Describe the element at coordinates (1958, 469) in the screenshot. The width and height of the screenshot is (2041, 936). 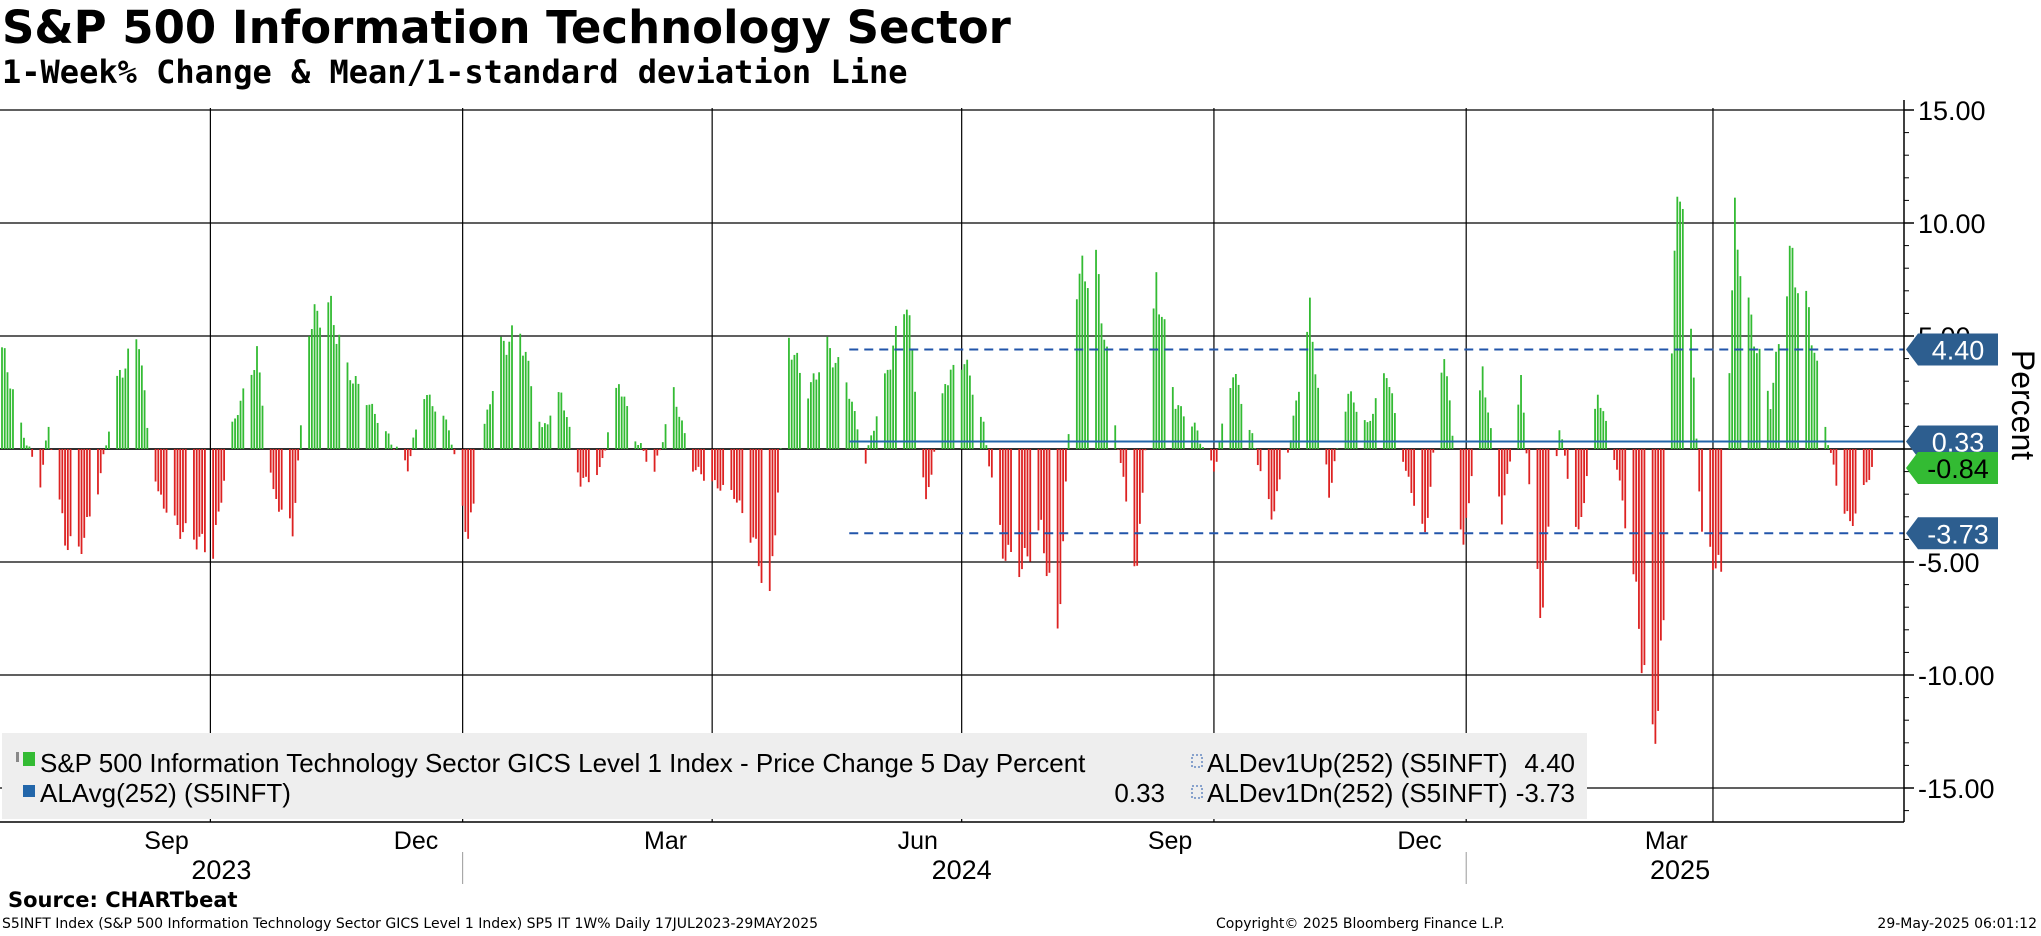
I see `value-tag-label: -0.84` at that location.